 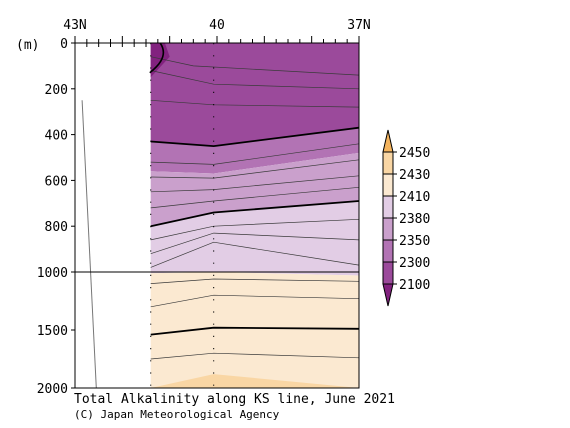 I want to click on y-tick-label: 600, so click(x=56, y=181).